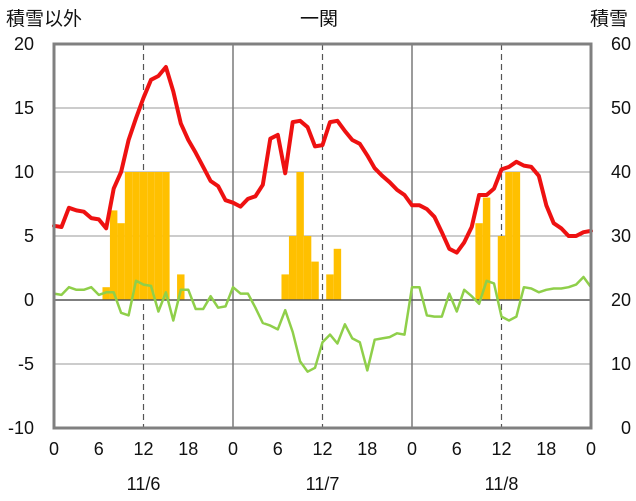  What do you see at coordinates (621, 44) in the screenshot?
I see `right-tick-label: 60` at bounding box center [621, 44].